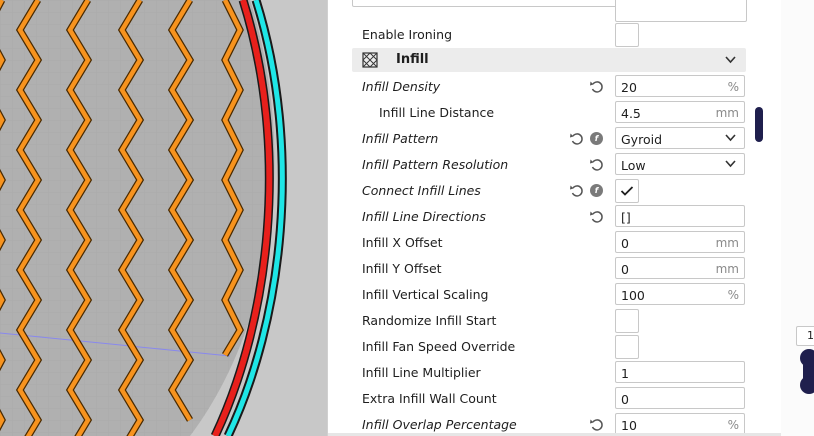 Image resolution: width=814 pixels, height=436 pixels. I want to click on setting-label: Infill Density, so click(401, 86).